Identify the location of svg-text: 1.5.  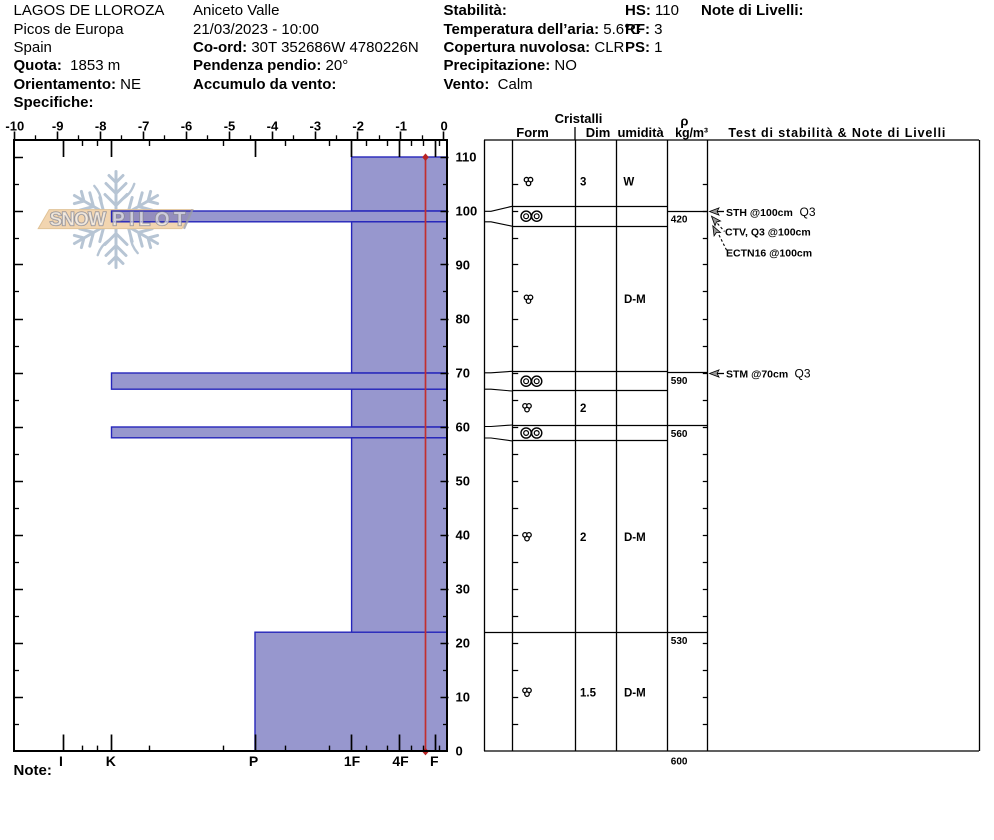
(588, 693).